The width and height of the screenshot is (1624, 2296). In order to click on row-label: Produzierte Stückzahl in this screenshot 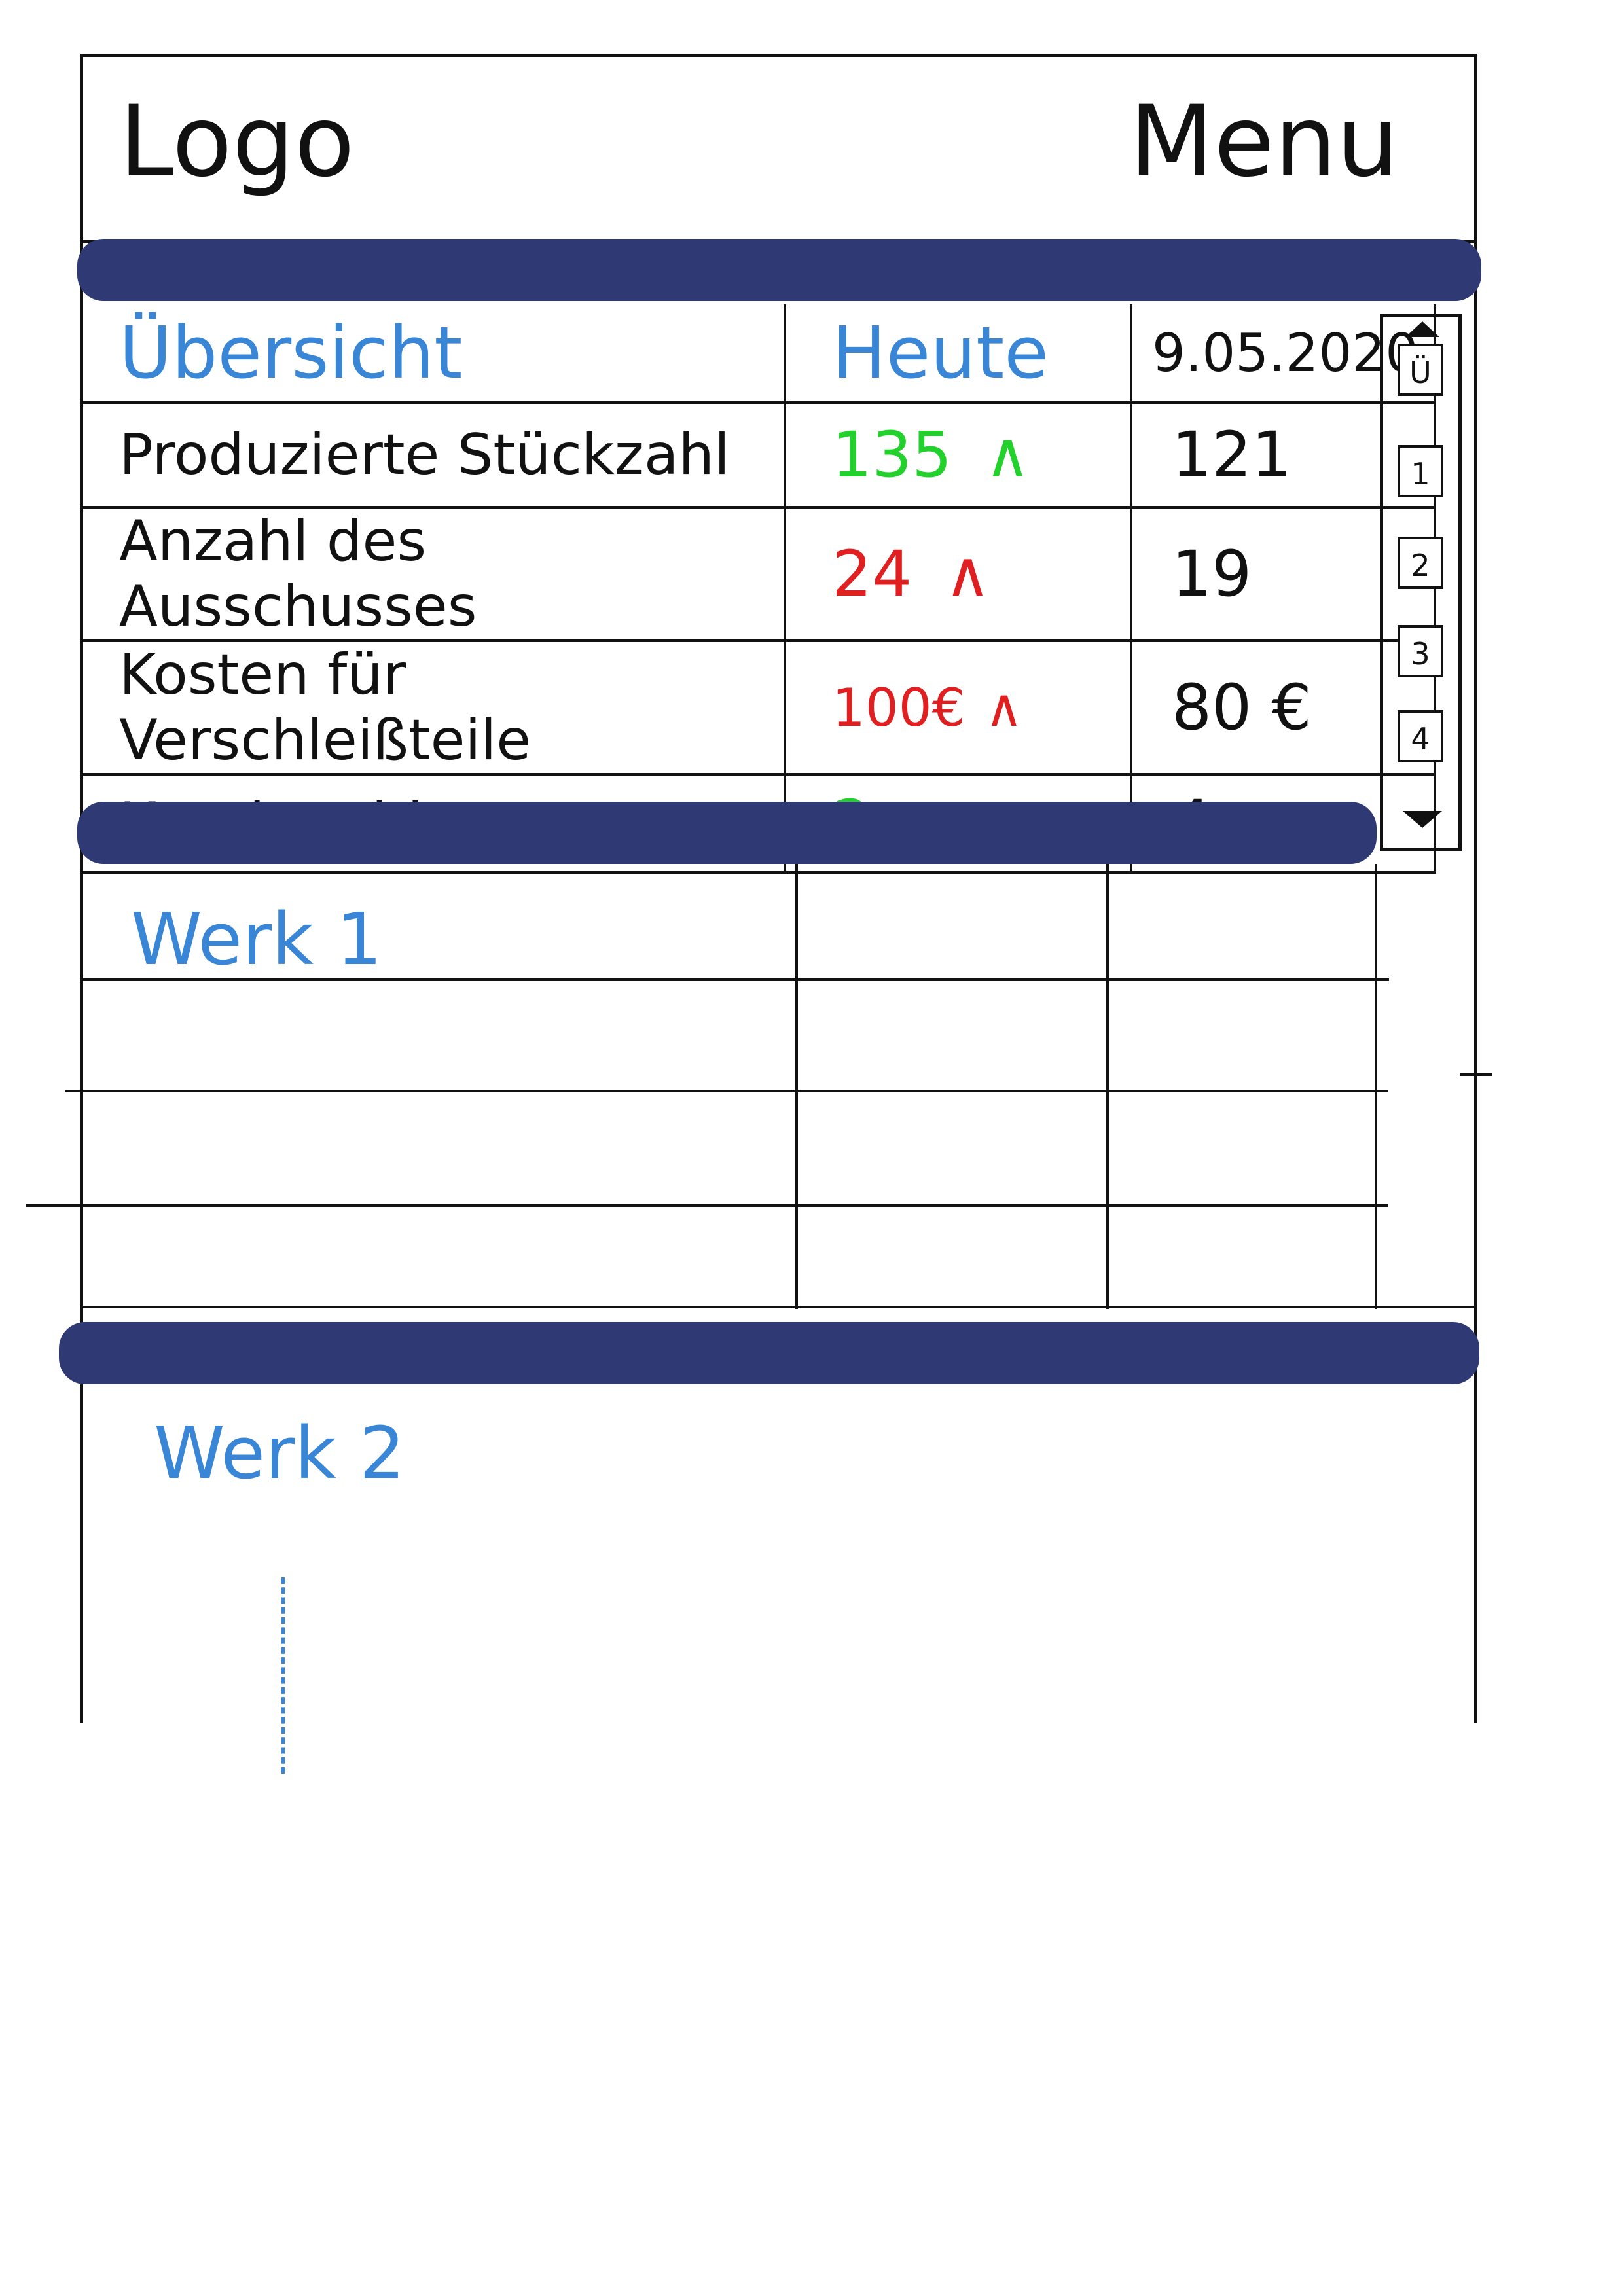, I will do `click(433, 456)`.